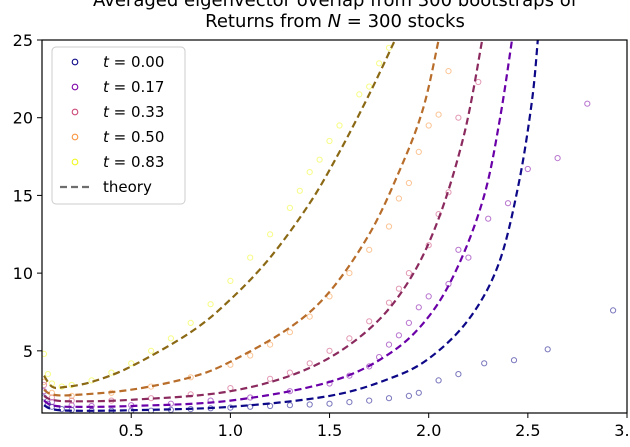  I want to click on legend-label: theory, so click(127, 187).